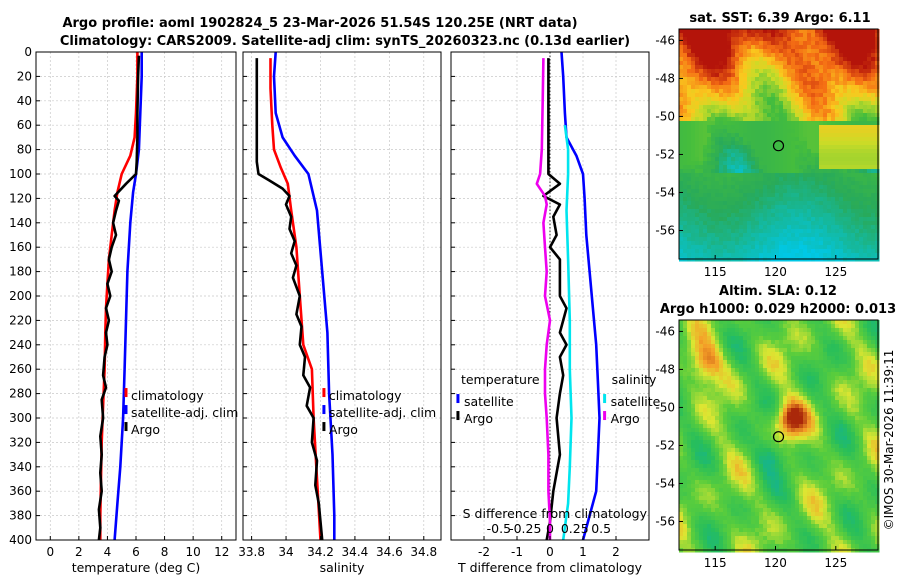 Image resolution: width=900 pixels, height=580 pixels. Describe the element at coordinates (20, 516) in the screenshot. I see `y-tick-label: 380` at that location.